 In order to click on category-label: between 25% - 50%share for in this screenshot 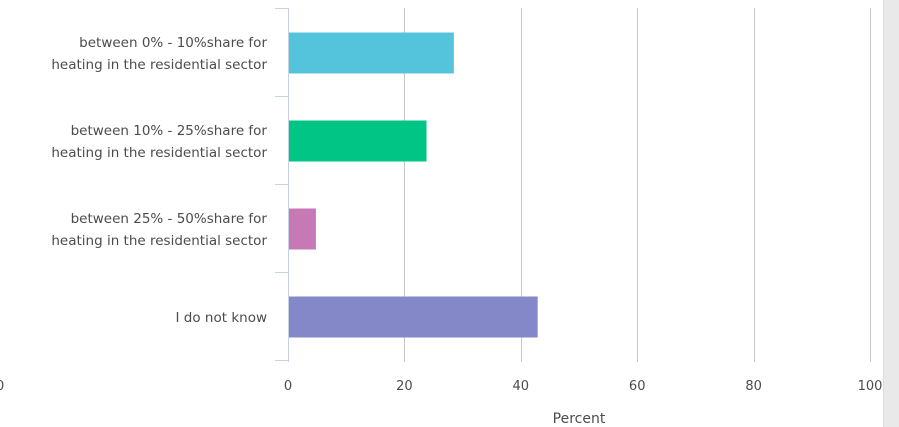, I will do `click(169, 219)`.